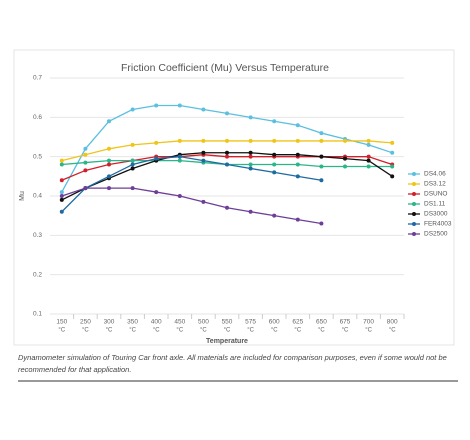  What do you see at coordinates (274, 322) in the screenshot?
I see `x-tick-label: 600` at bounding box center [274, 322].